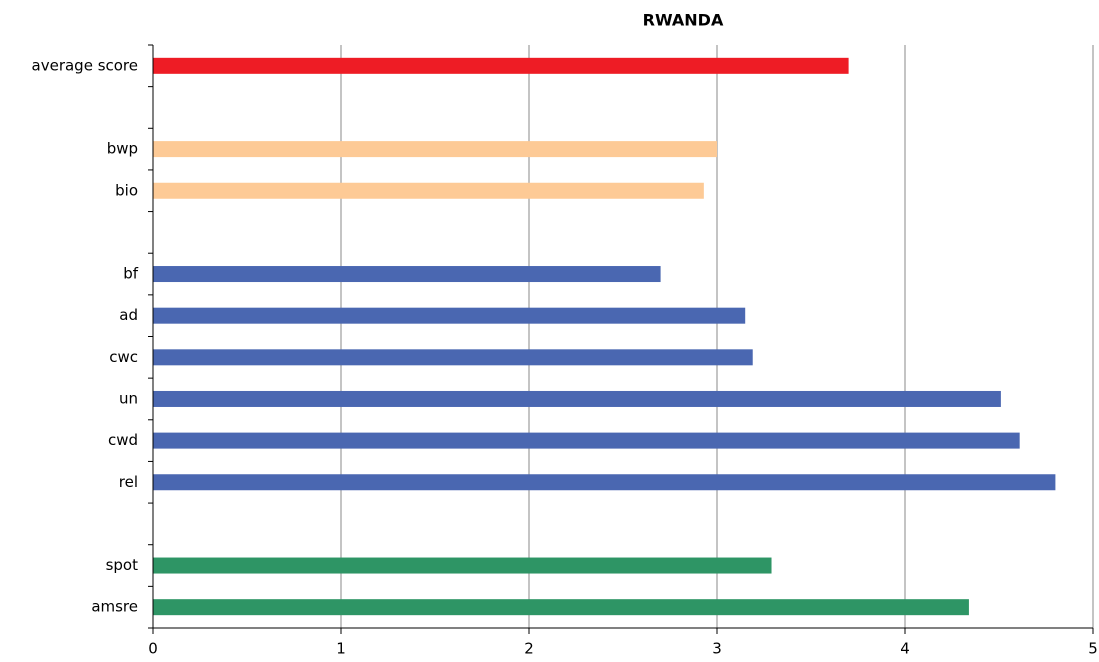 This screenshot has width=1099, height=662. I want to click on x-tick-label: 0, so click(153, 649).